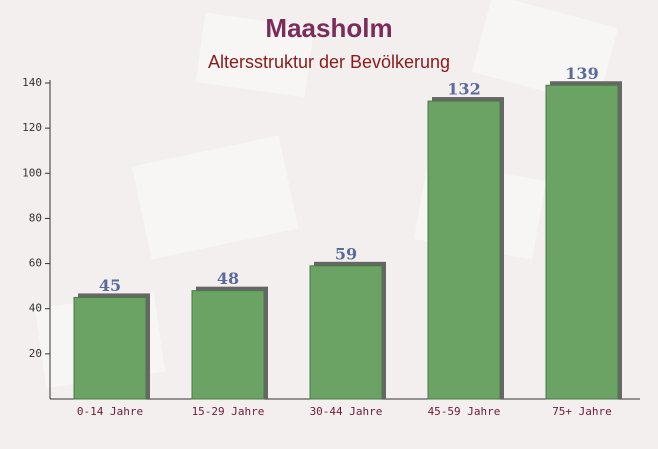 This screenshot has height=449, width=658. I want to click on y-tick-label: 60, so click(35, 263).